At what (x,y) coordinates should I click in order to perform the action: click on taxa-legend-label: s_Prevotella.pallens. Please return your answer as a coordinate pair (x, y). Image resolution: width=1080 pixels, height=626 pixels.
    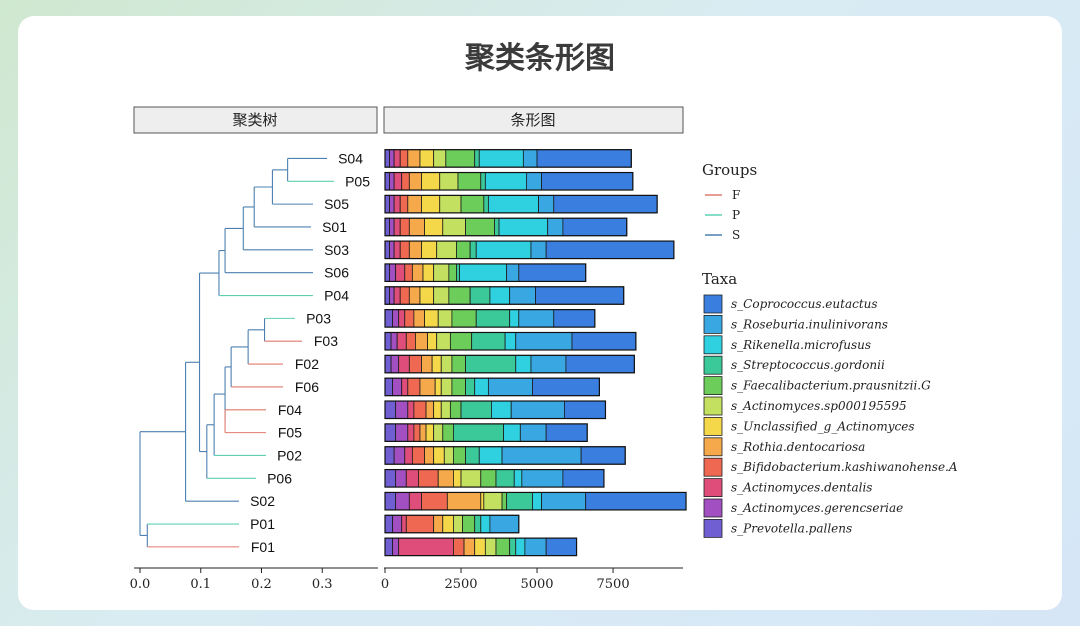
    Looking at the image, I should click on (791, 528).